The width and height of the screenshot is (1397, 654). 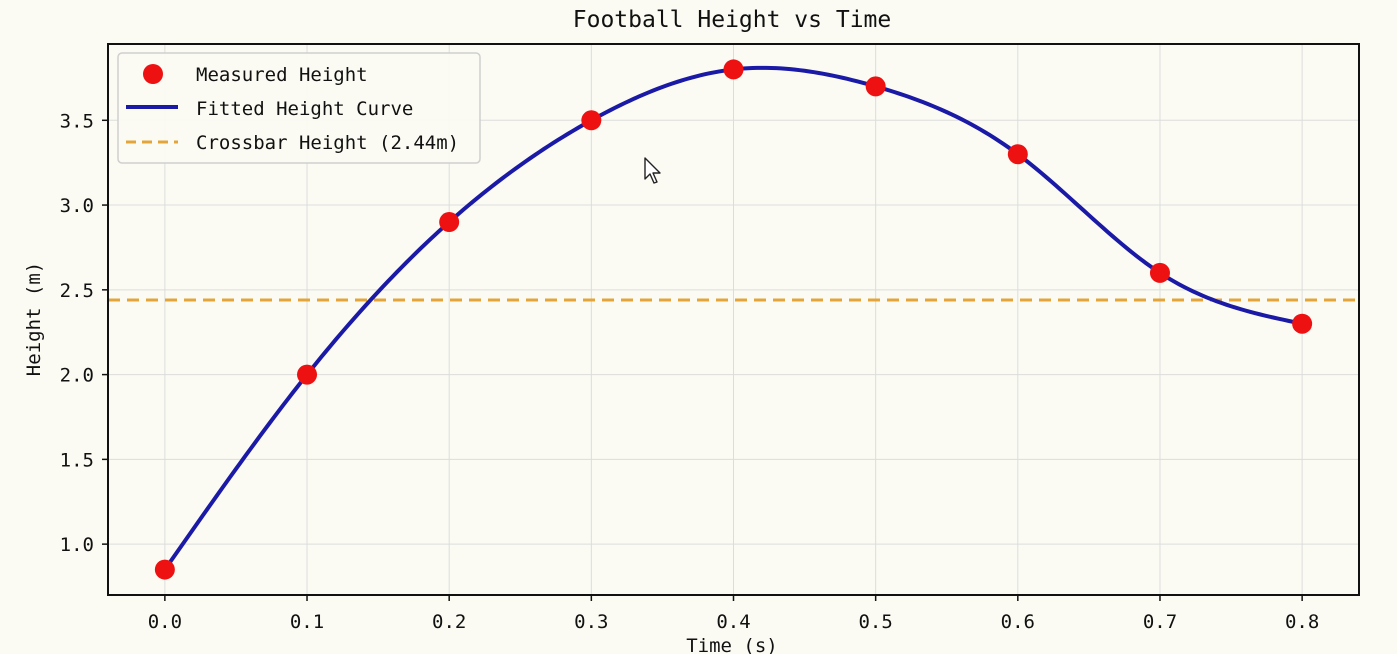 I want to click on legend-box, so click(x=299, y=108).